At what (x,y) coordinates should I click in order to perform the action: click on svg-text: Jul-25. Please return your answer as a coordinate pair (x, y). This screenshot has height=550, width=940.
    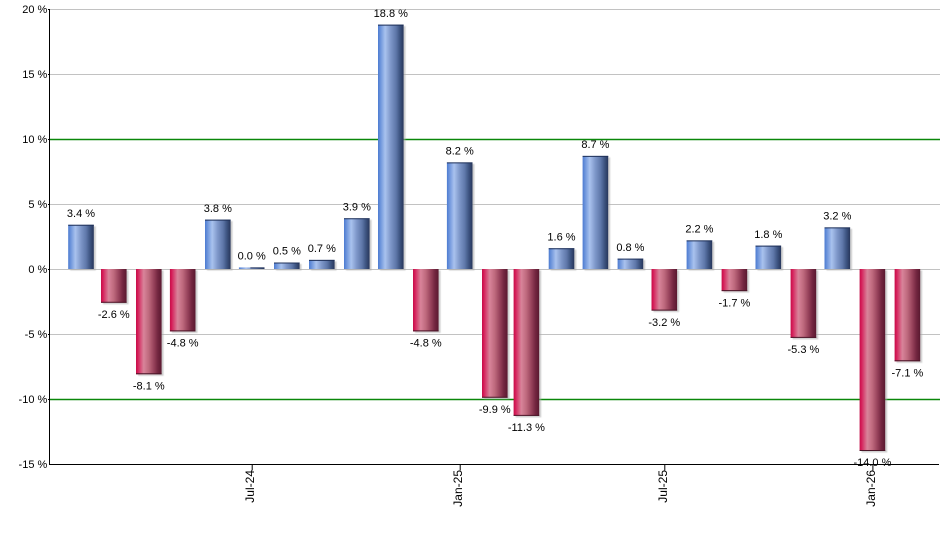
    Looking at the image, I should click on (663, 486).